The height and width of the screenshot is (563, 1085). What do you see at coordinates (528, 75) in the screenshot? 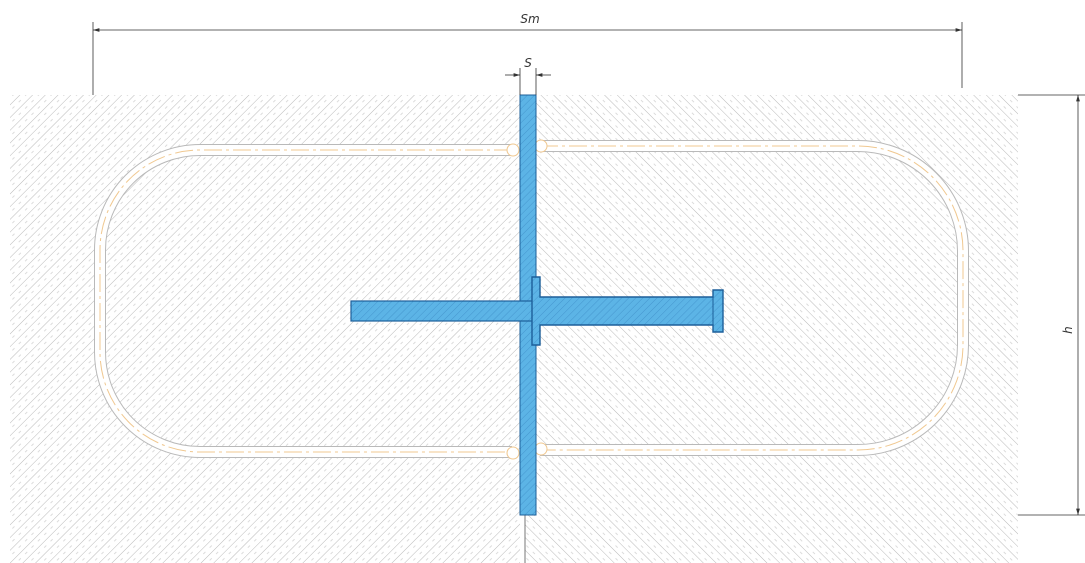
I see `dimension-s: S` at bounding box center [528, 75].